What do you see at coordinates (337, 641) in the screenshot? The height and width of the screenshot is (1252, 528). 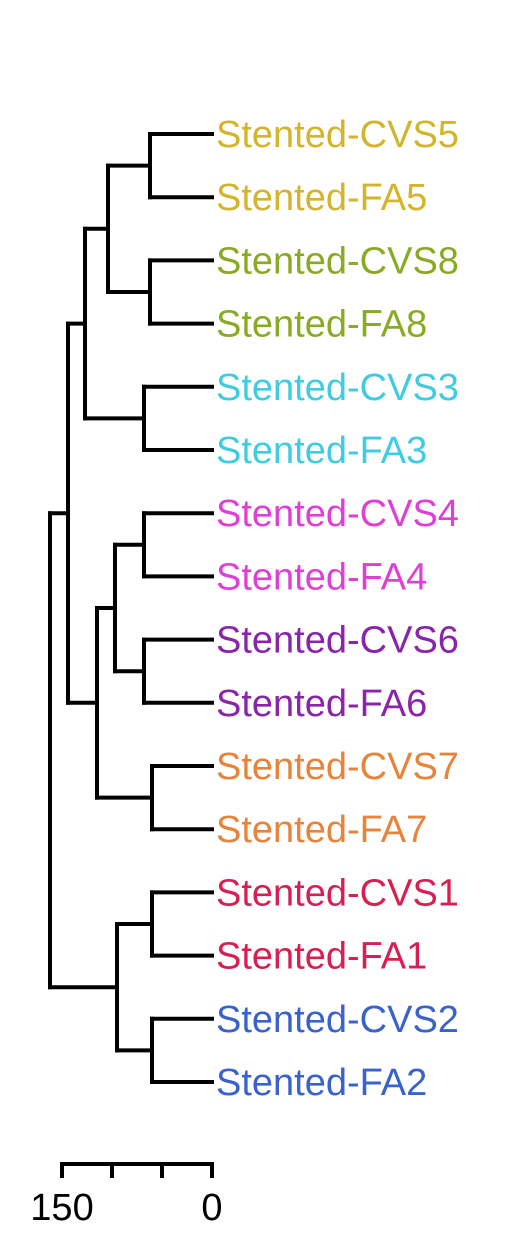 I see `leaf-label: Stented-CVS6` at bounding box center [337, 641].